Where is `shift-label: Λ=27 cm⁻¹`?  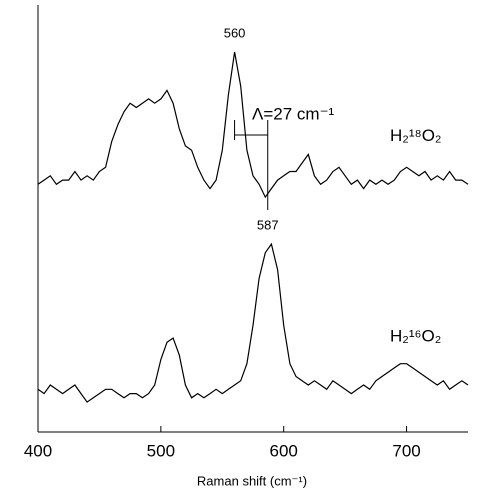
shift-label: Λ=27 cm⁻¹ is located at coordinates (293, 113).